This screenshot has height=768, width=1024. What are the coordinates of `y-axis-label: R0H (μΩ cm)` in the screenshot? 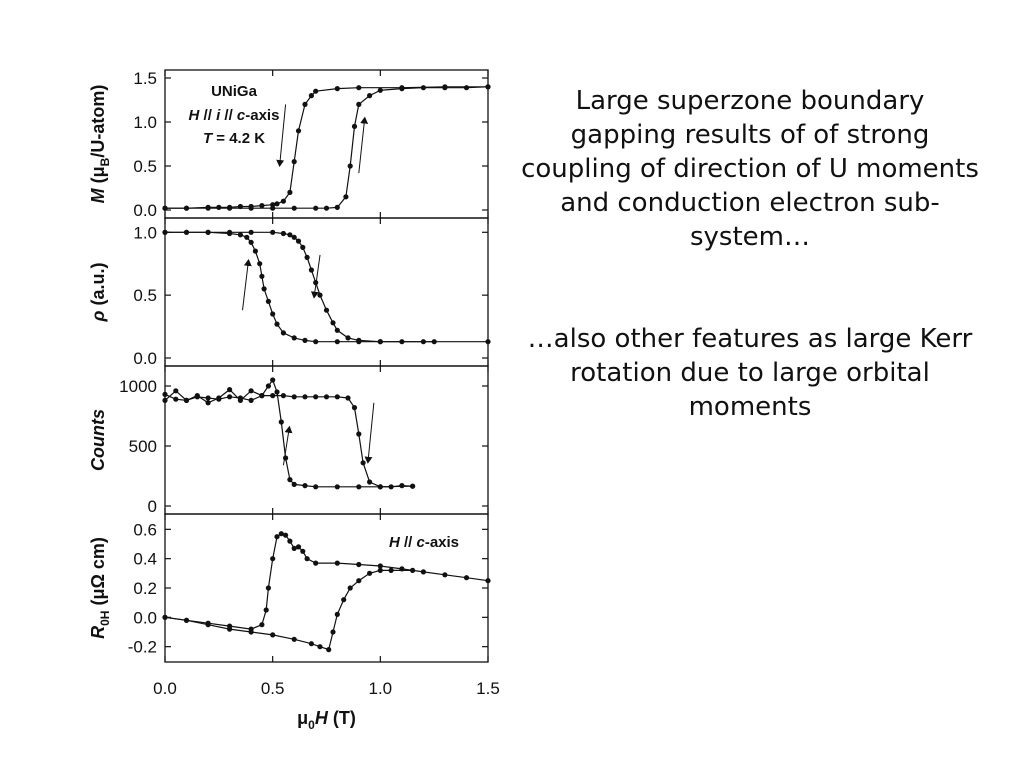 It's located at (100, 588).